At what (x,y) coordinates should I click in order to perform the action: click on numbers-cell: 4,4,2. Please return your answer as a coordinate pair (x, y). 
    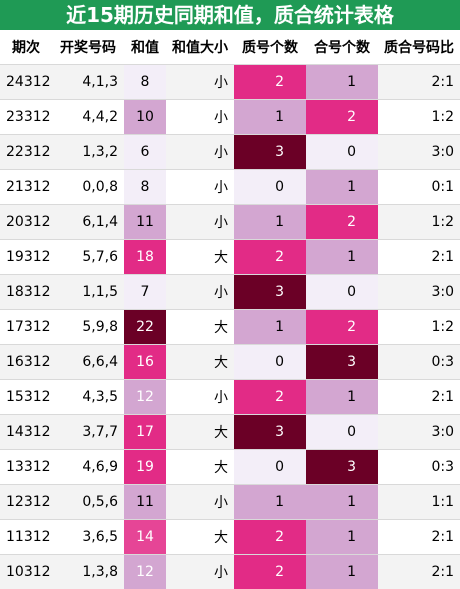
    Looking at the image, I should click on (88, 117).